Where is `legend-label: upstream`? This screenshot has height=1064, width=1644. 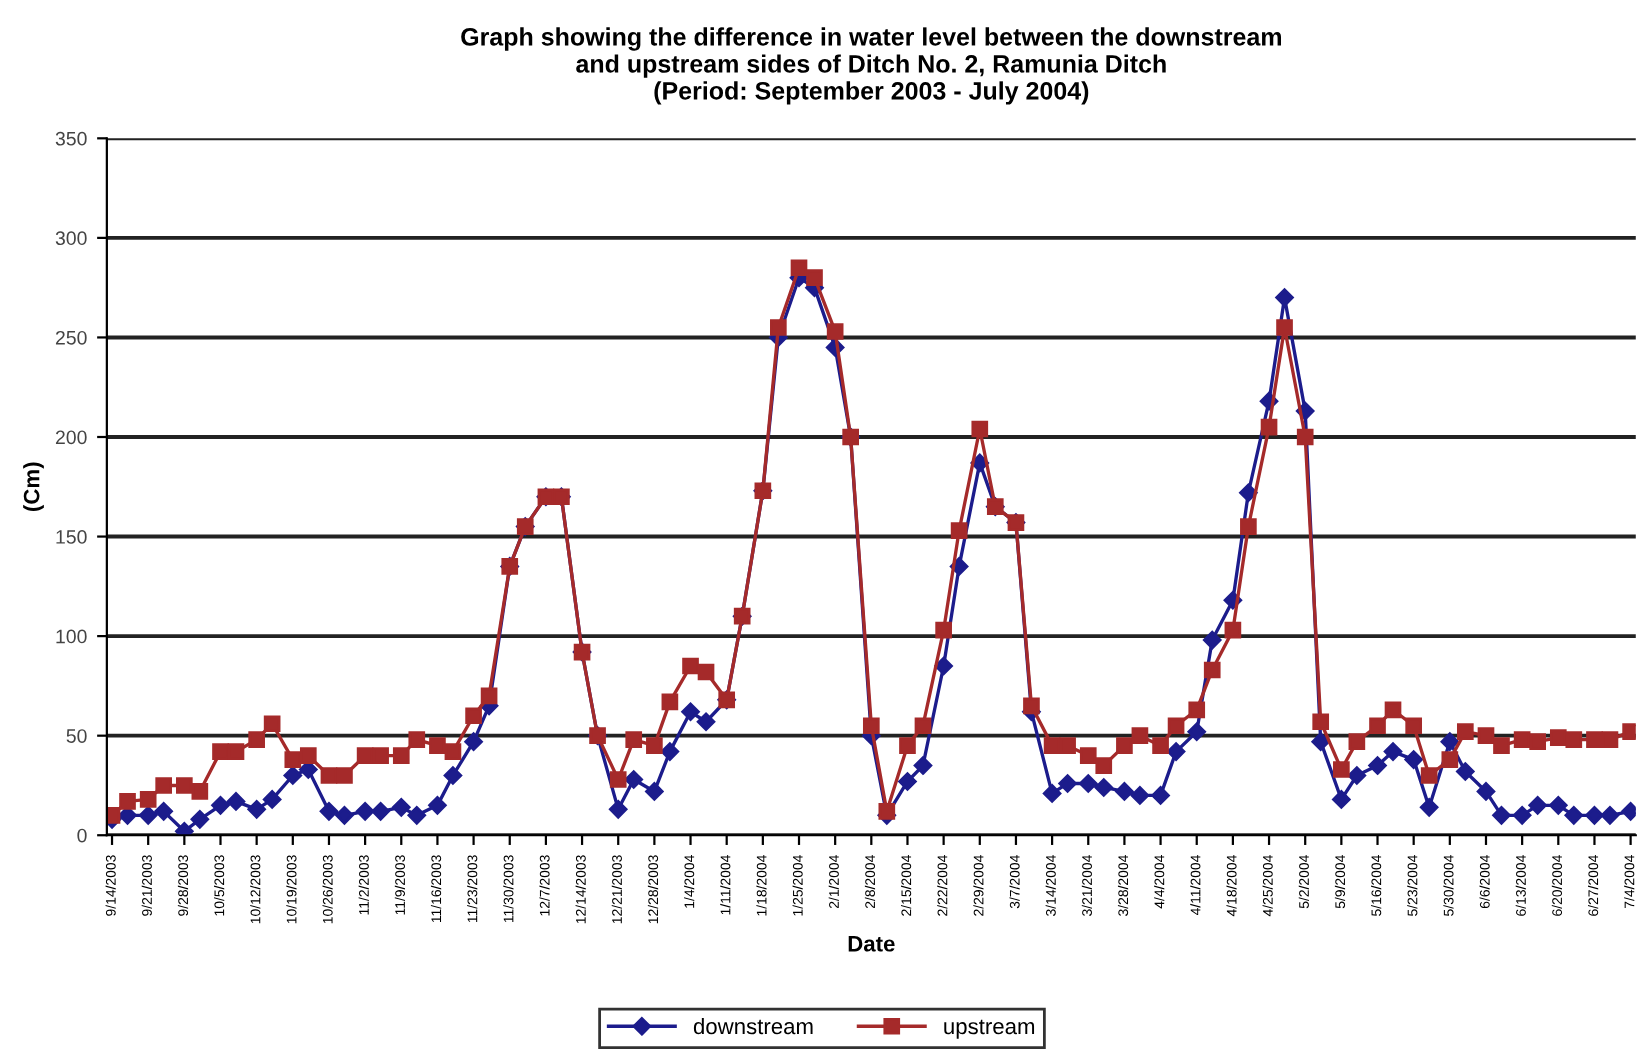
legend-label: upstream is located at coordinates (989, 1029).